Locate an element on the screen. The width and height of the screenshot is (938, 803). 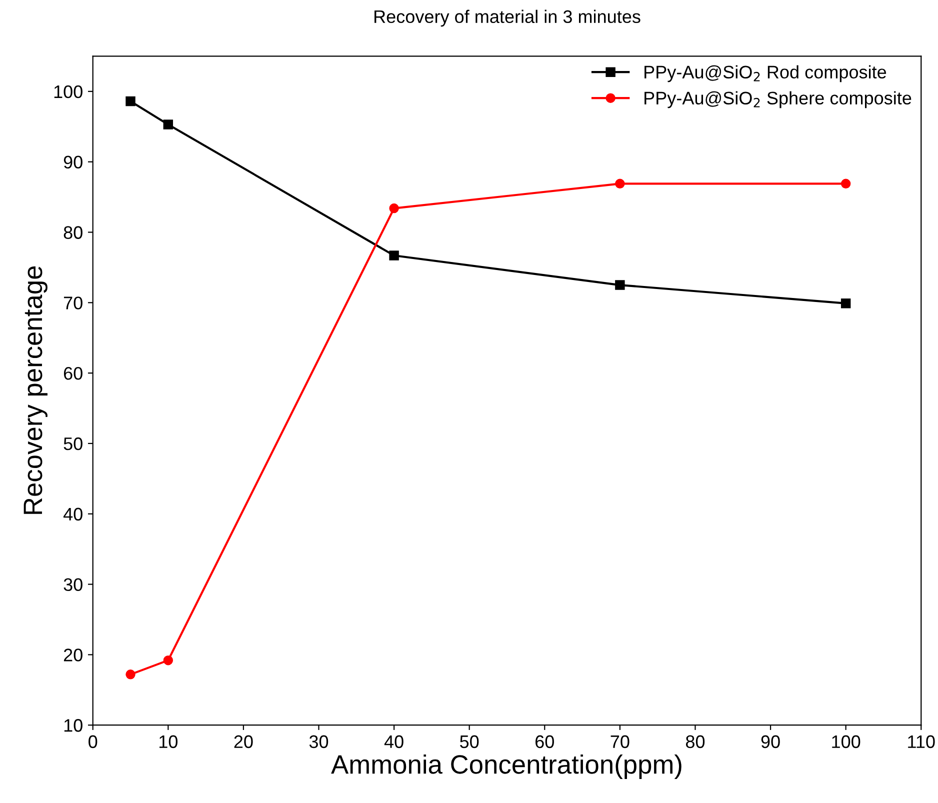
y-tick-label: 20 is located at coordinates (73, 655).